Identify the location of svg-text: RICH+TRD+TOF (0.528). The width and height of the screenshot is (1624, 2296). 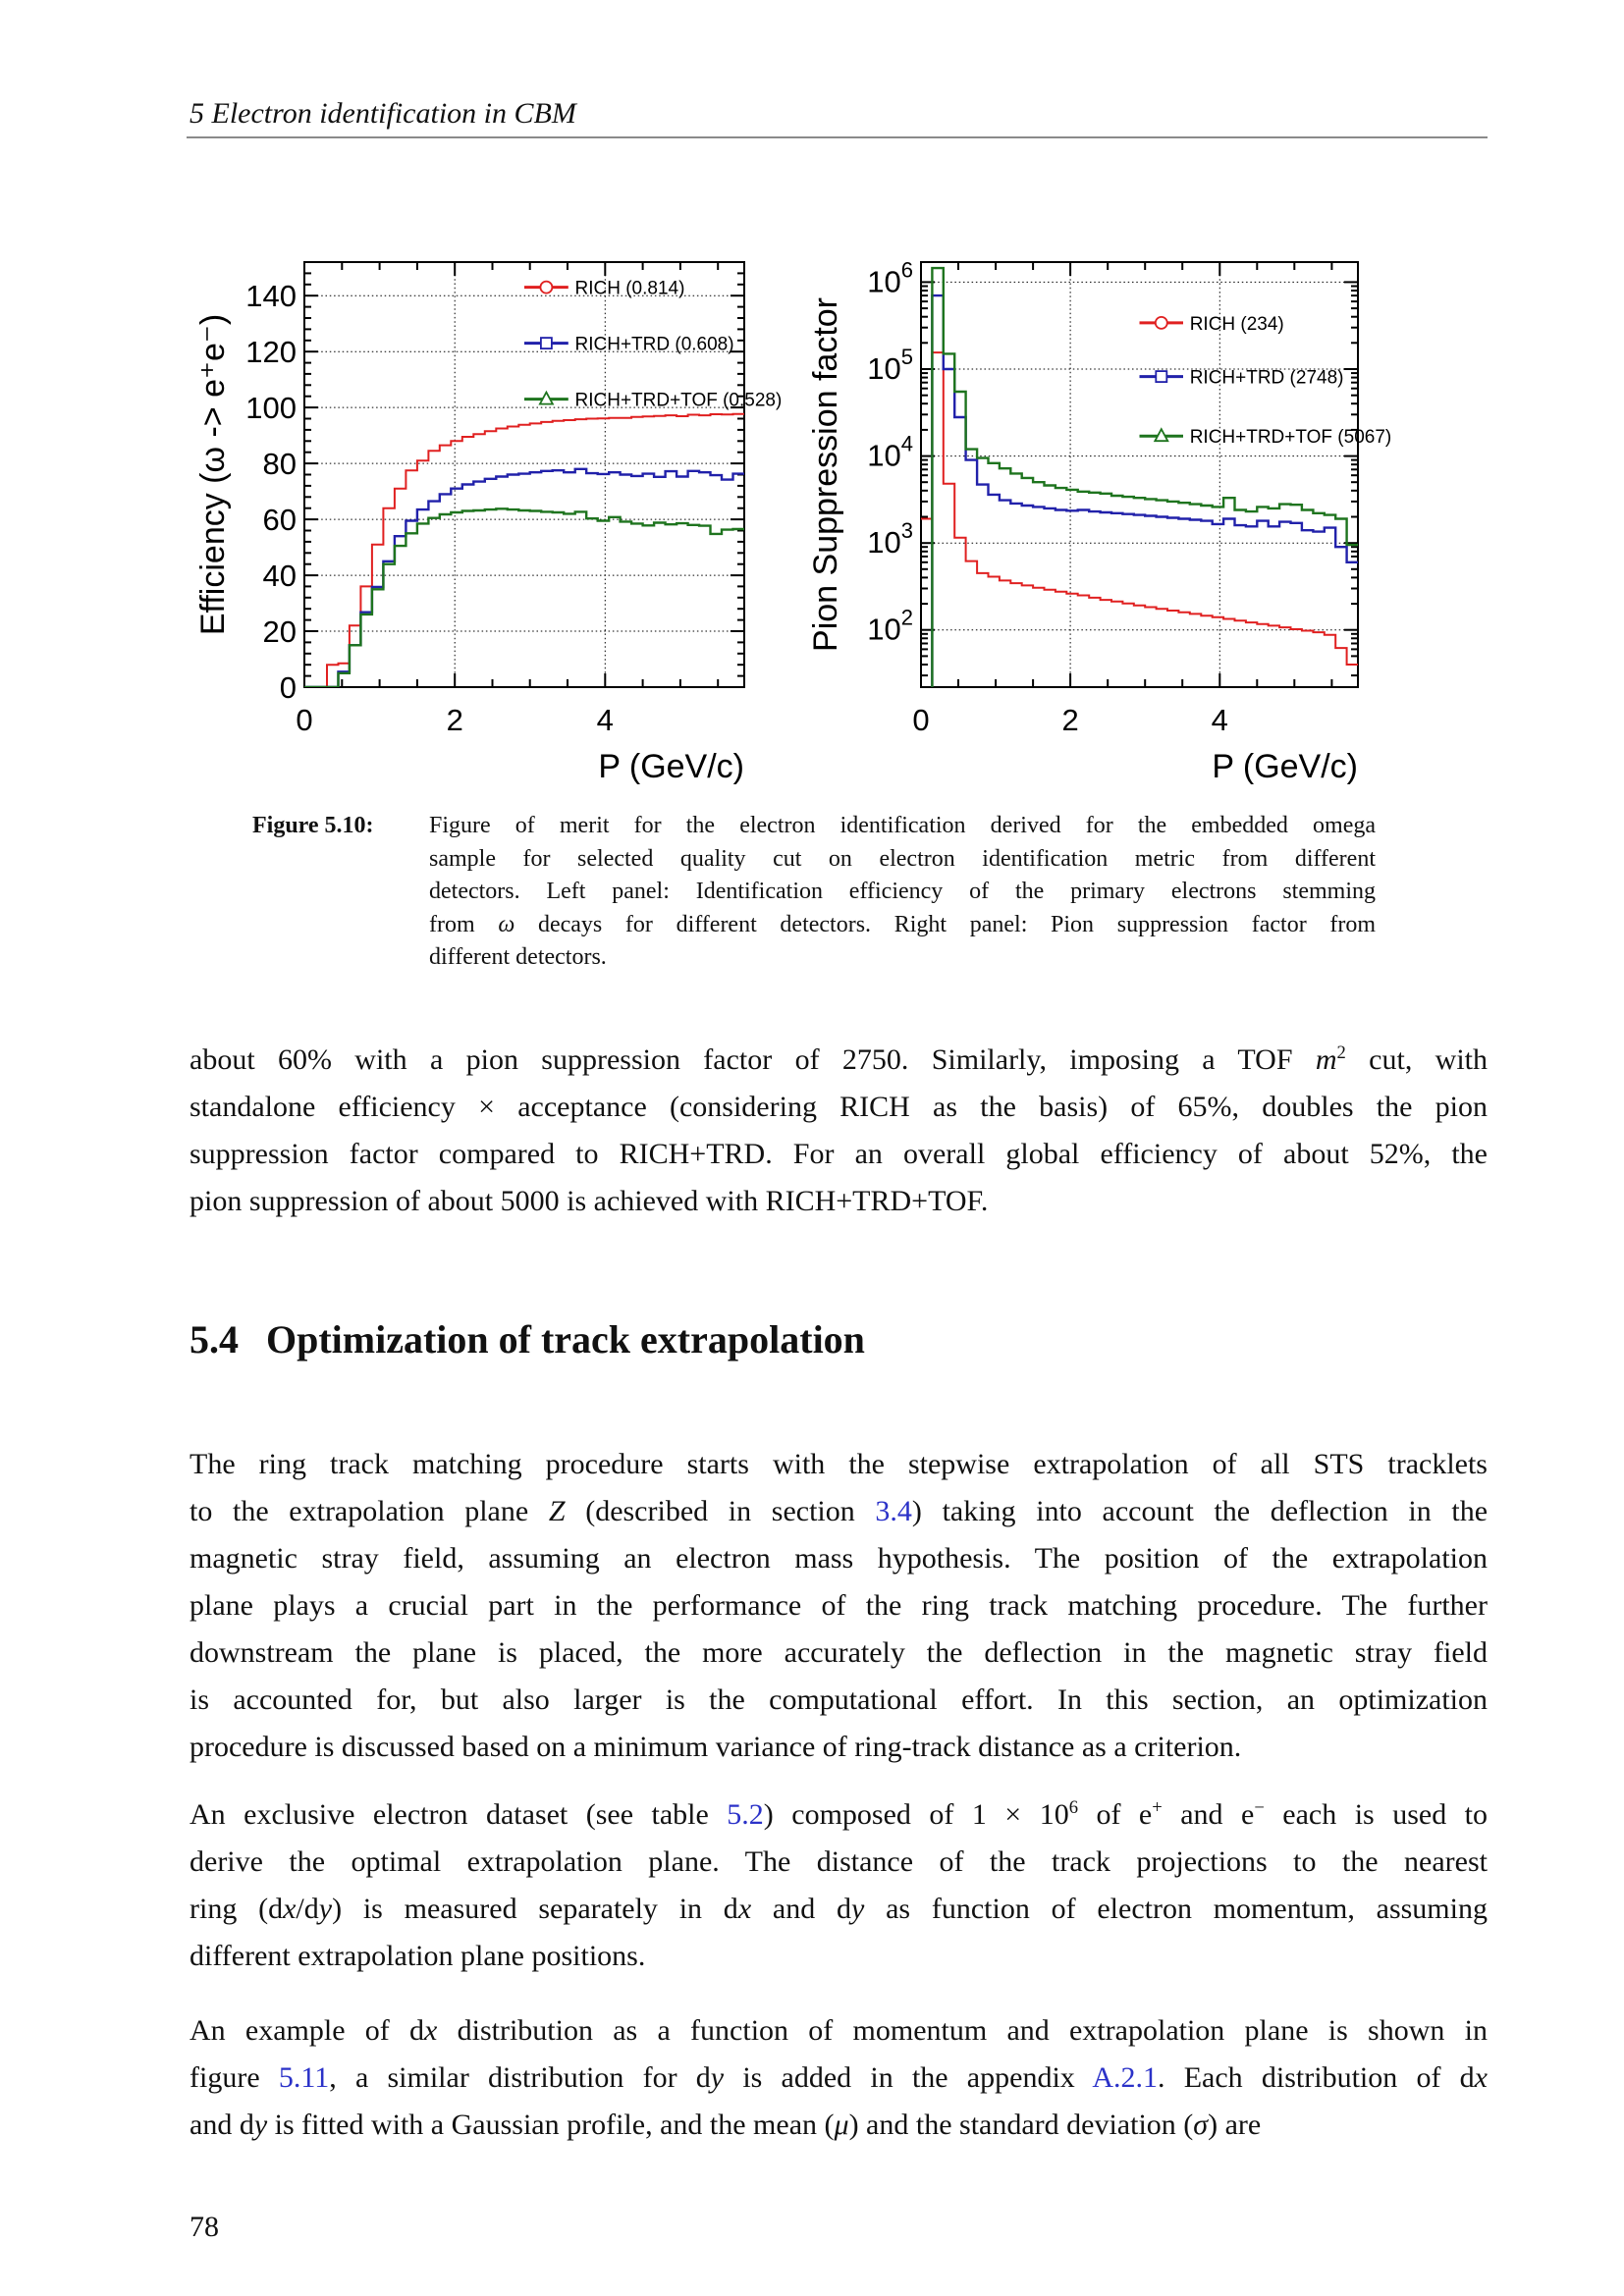
(679, 401).